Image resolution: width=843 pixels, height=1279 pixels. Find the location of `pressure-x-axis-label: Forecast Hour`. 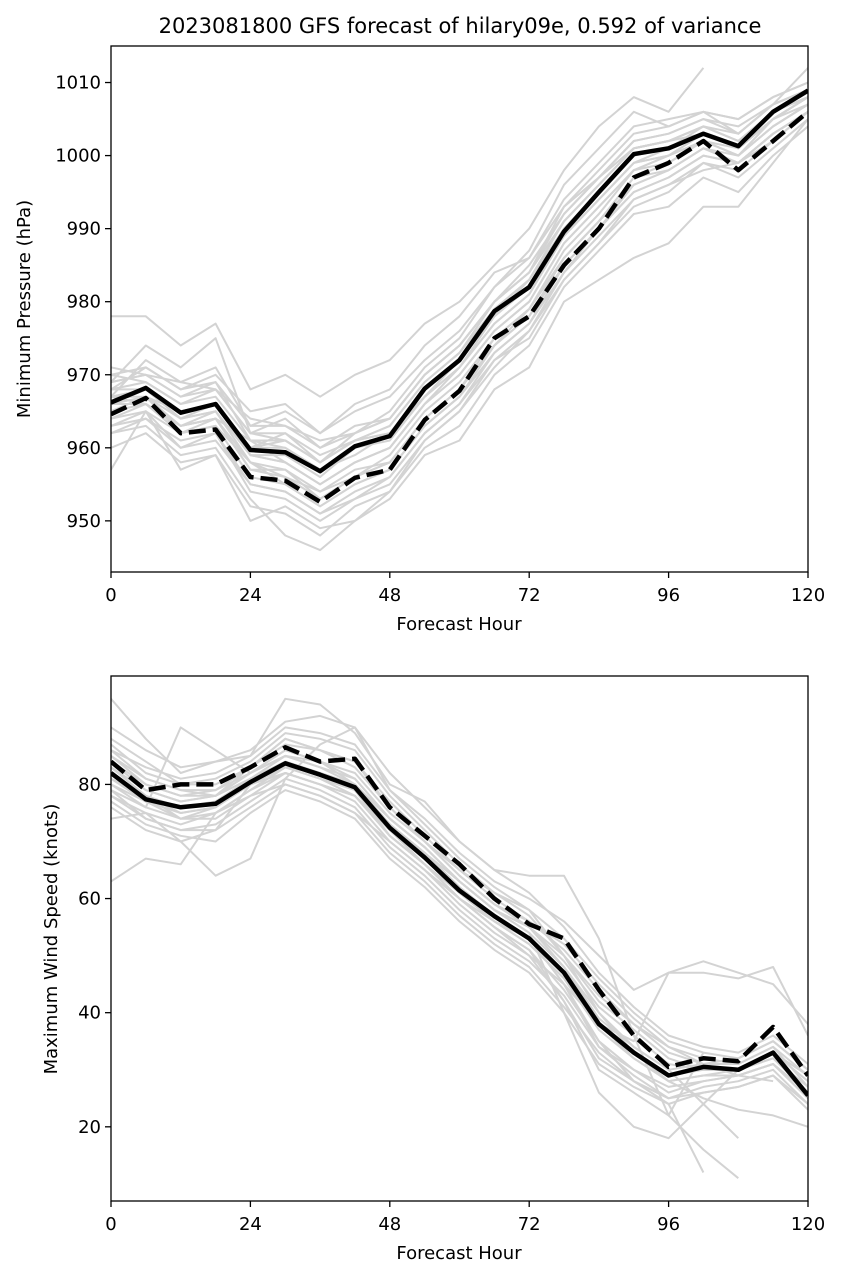

pressure-x-axis-label: Forecast Hour is located at coordinates (459, 624).